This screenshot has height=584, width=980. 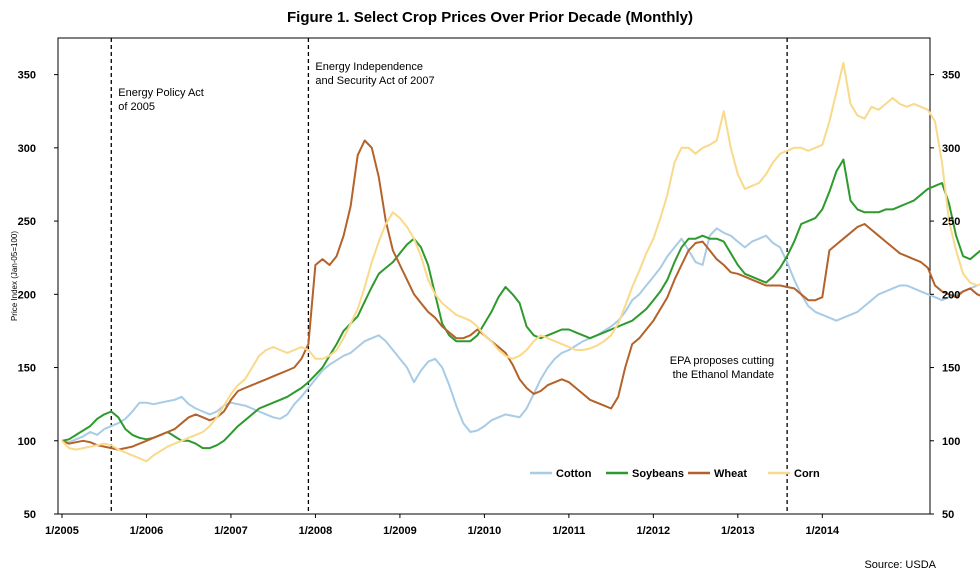 What do you see at coordinates (38, 295) in the screenshot?
I see `y-axis-left: 50 100 150 200 250 300 350` at bounding box center [38, 295].